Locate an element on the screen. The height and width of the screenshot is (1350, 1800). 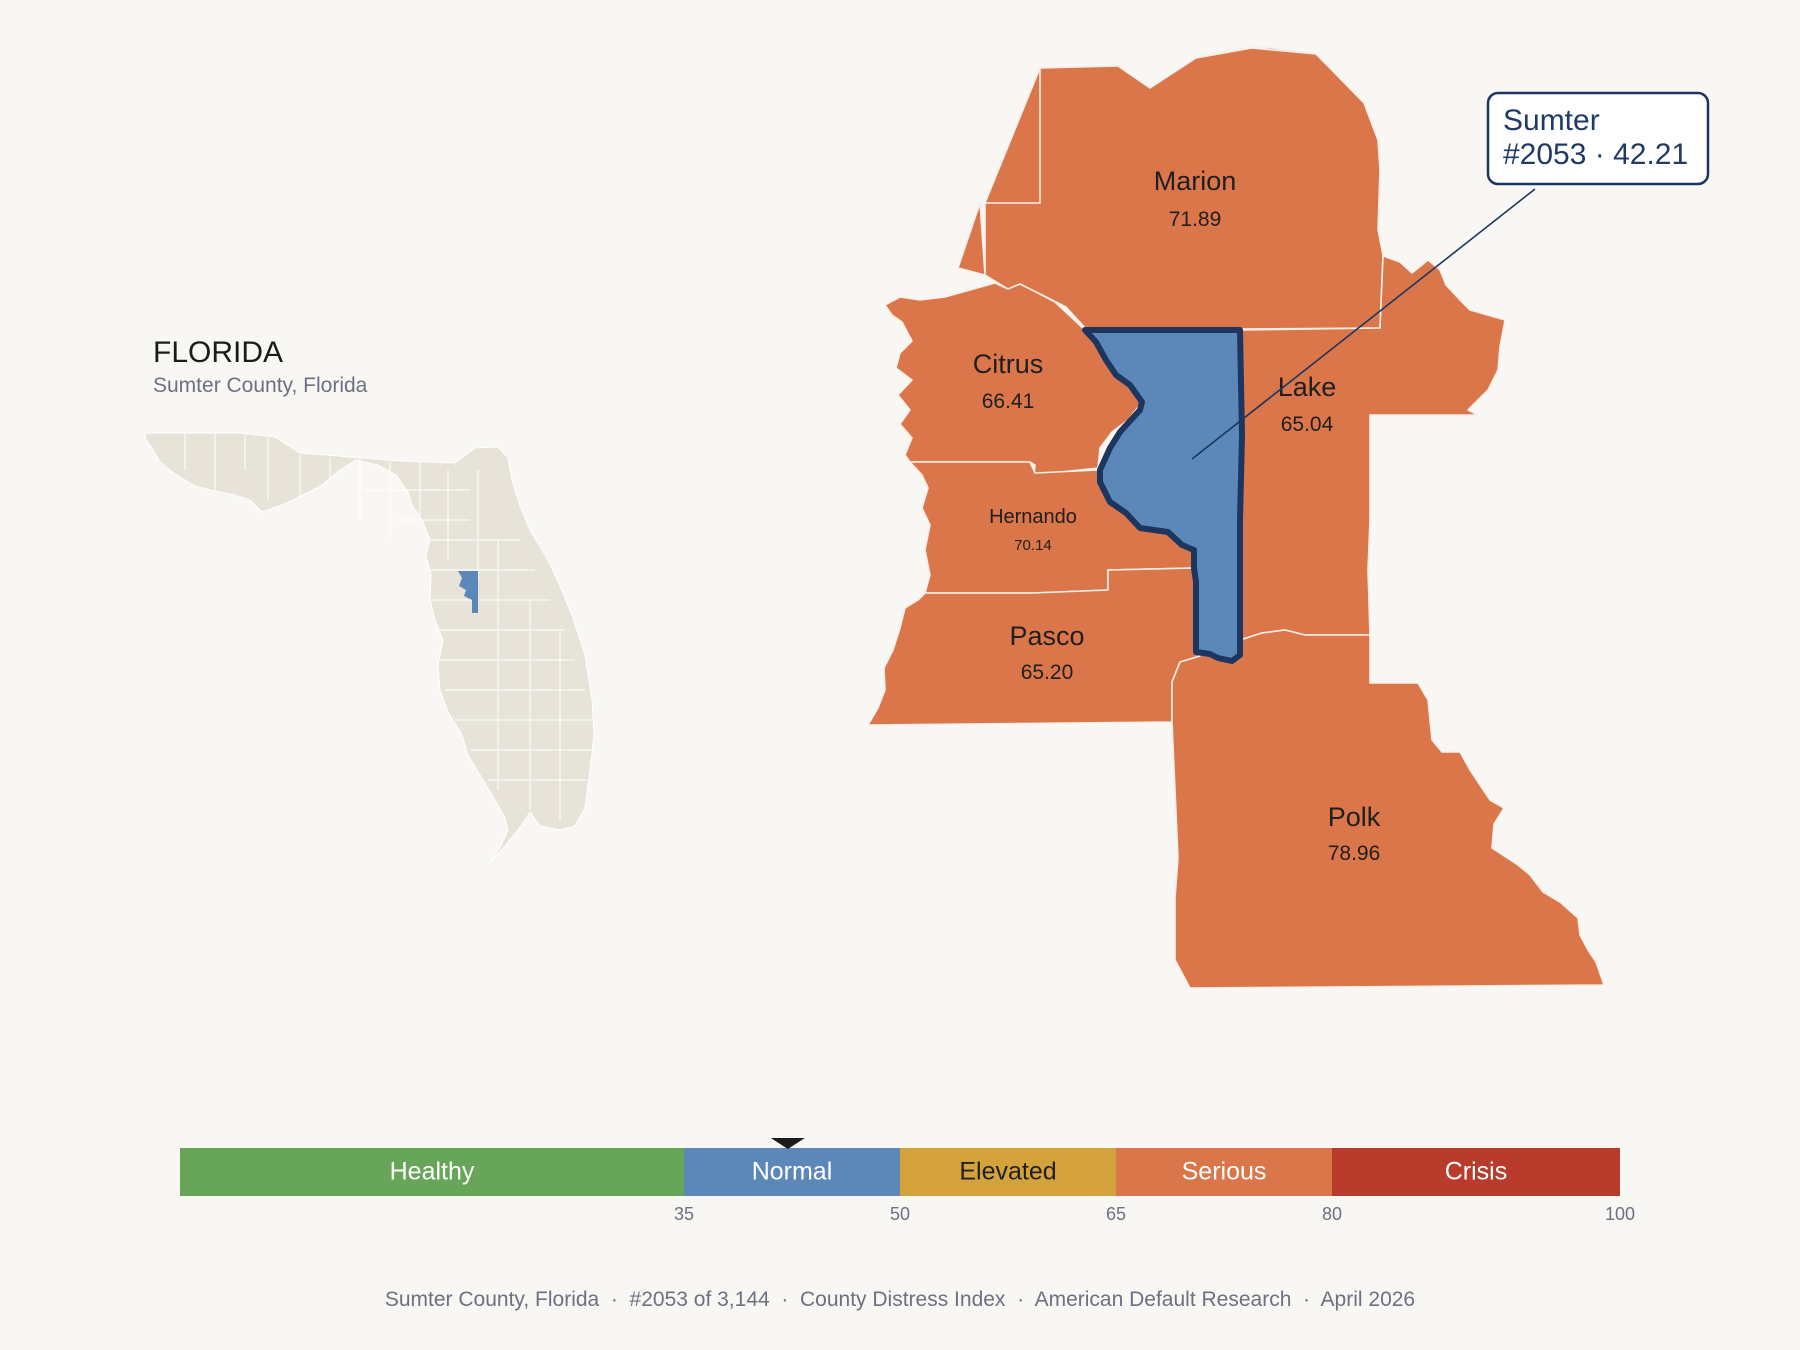
florida-state-outline is located at coordinates (369, 647).